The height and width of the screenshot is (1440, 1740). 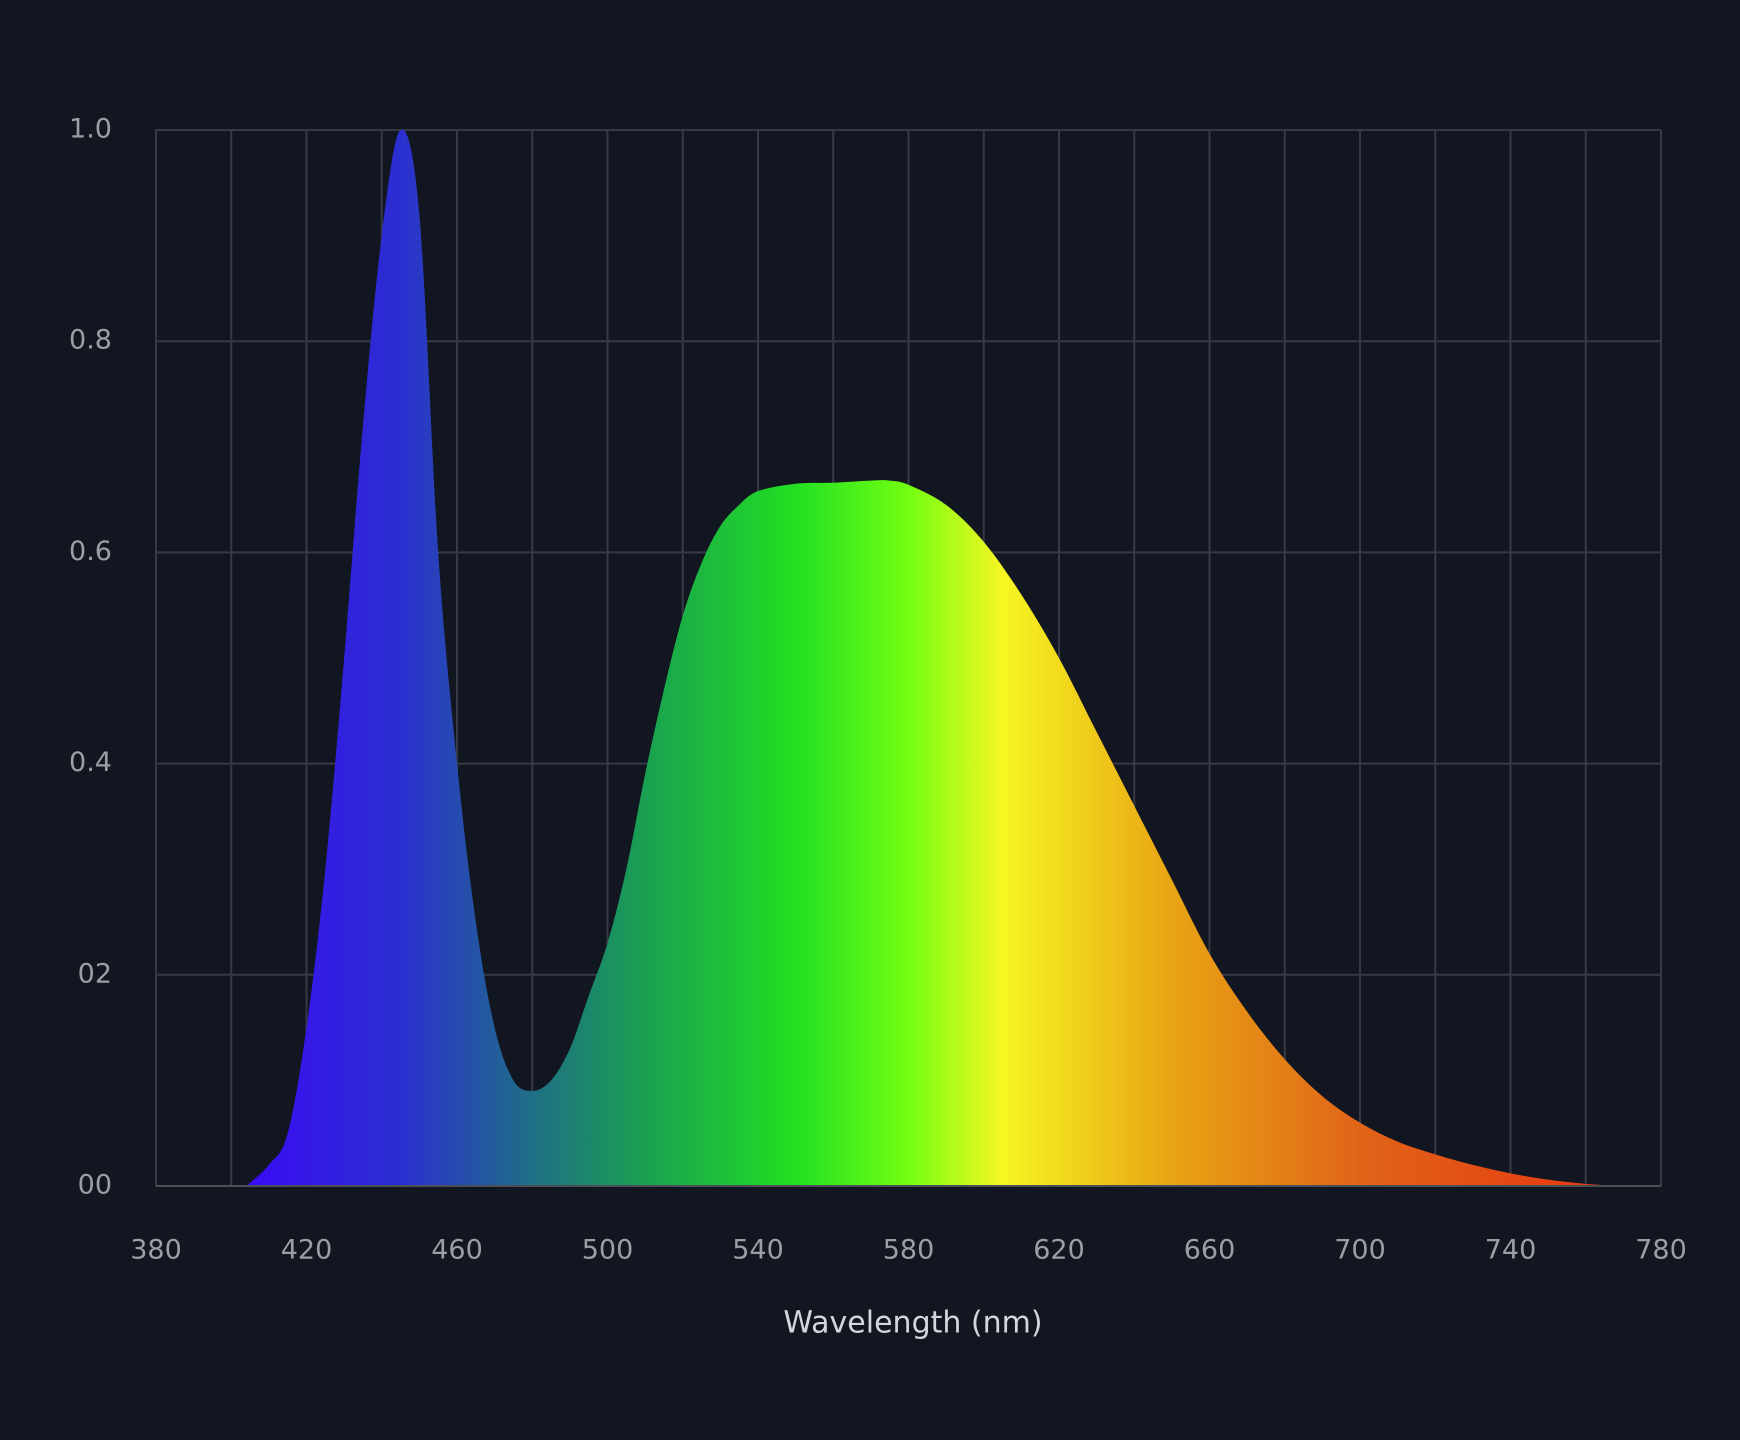 What do you see at coordinates (1511, 1250) in the screenshot?
I see `x-tick-label: 740` at bounding box center [1511, 1250].